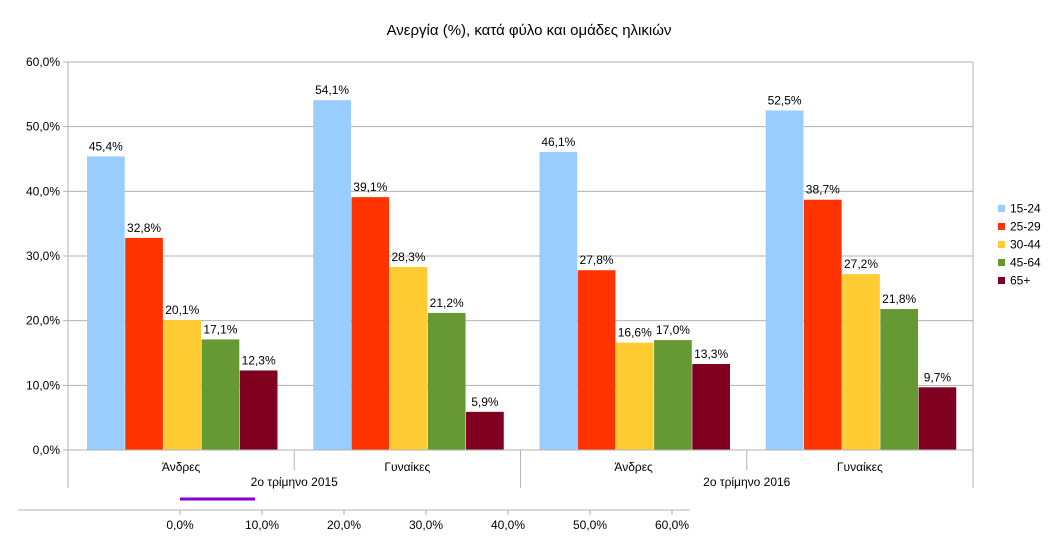 The image size is (1059, 543). What do you see at coordinates (597, 260) in the screenshot?
I see `data-label: 27,8%` at bounding box center [597, 260].